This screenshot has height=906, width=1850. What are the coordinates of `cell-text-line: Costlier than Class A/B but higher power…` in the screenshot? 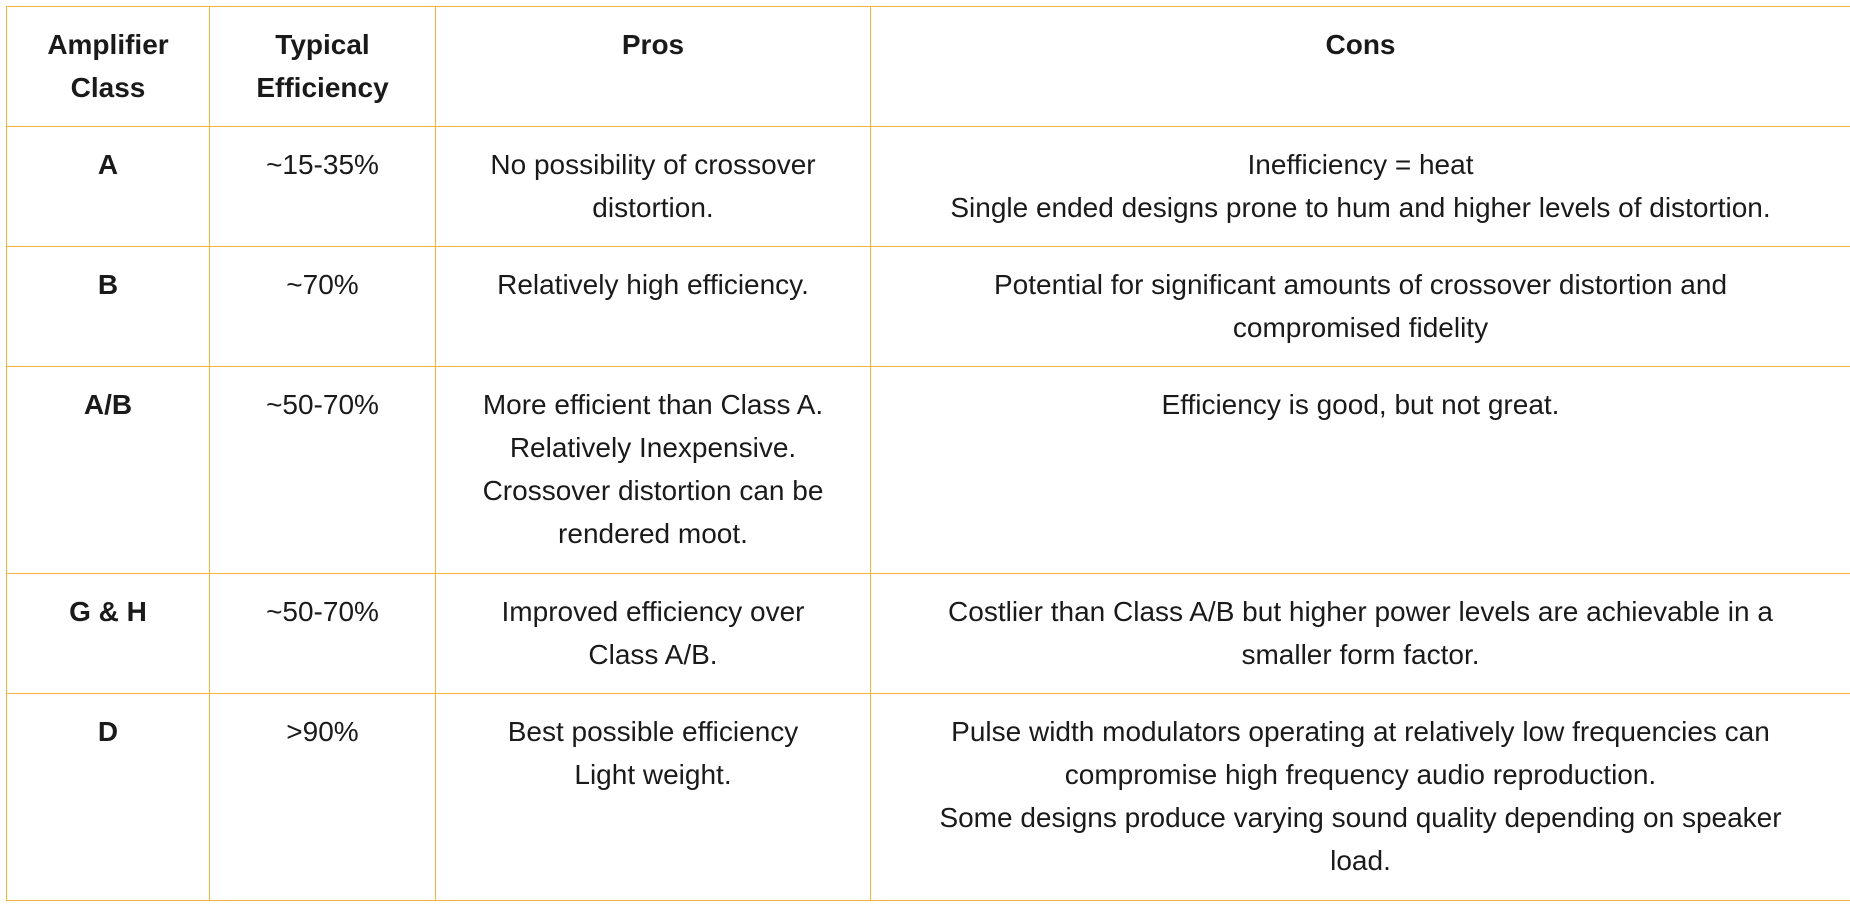 It's located at (1360, 611).